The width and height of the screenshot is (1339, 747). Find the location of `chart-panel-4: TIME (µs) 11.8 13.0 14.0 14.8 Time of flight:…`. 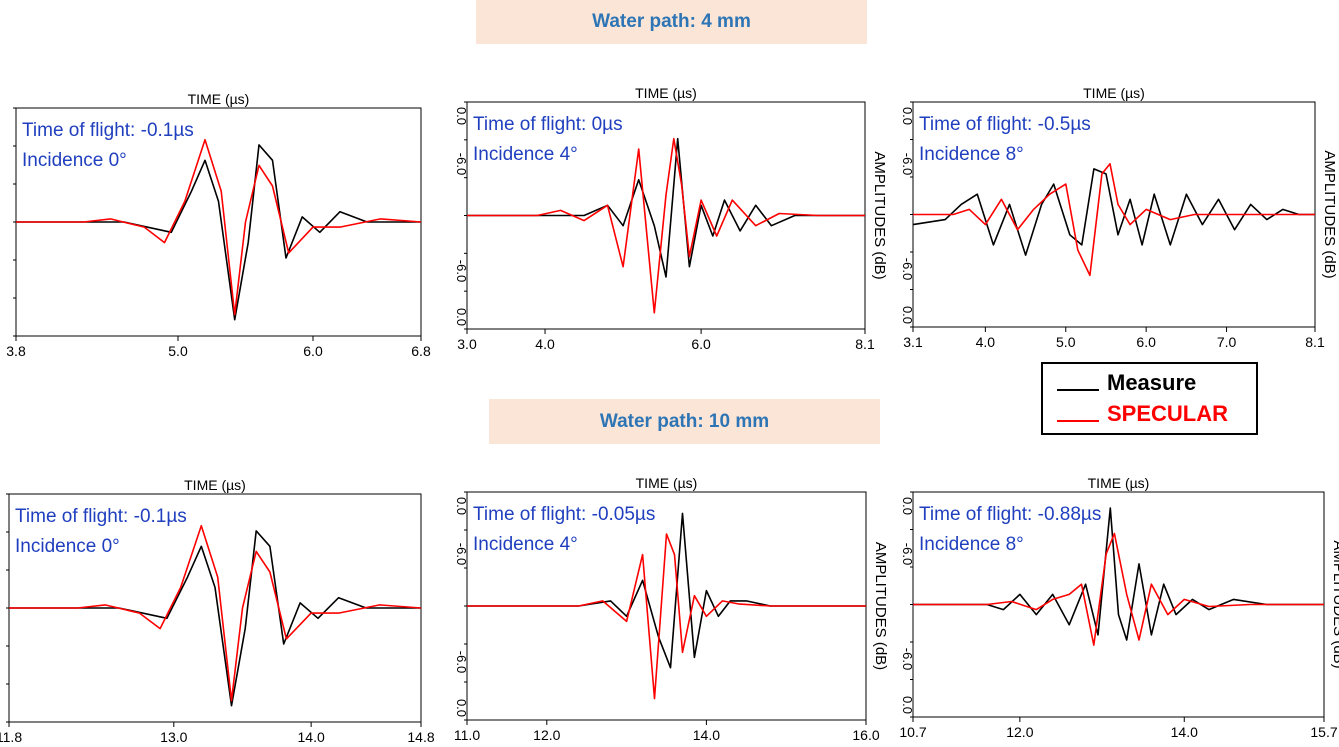

chart-panel-4: TIME (µs) 11.8 13.0 14.0 14.8 Time of flight:… is located at coordinates (217, 611).